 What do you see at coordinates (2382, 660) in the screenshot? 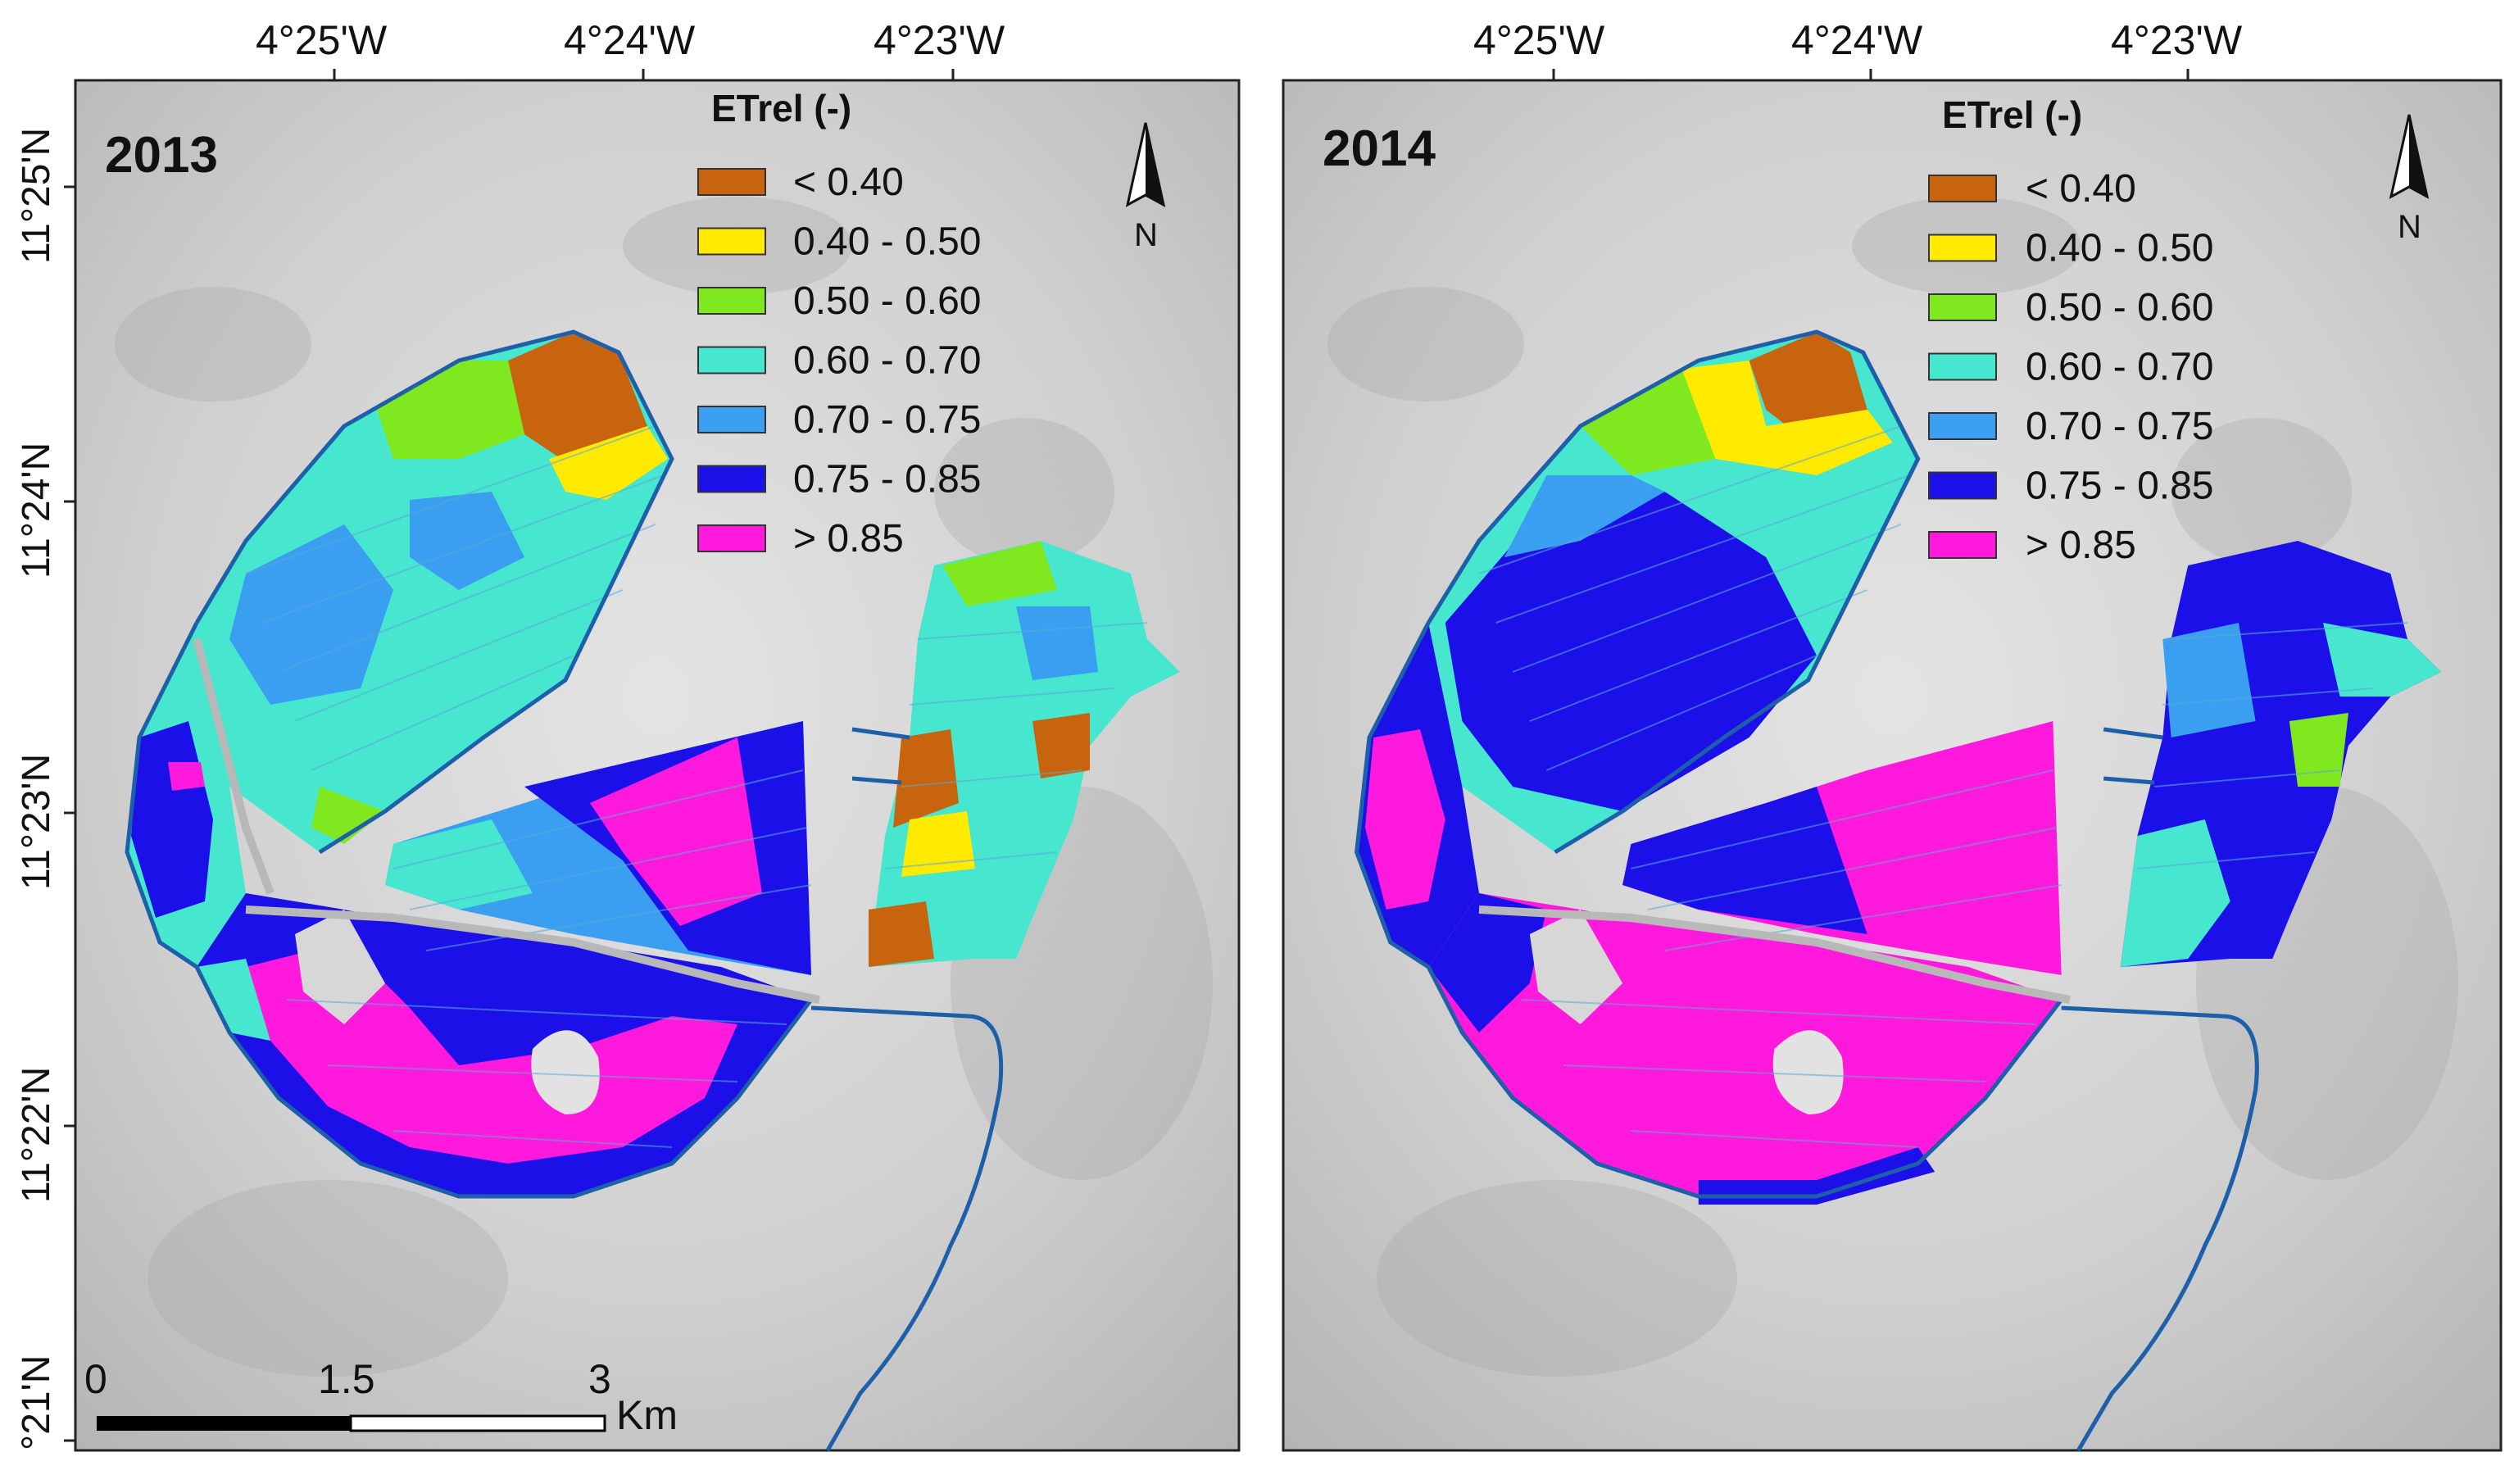
I see `zone-east-teal2` at bounding box center [2382, 660].